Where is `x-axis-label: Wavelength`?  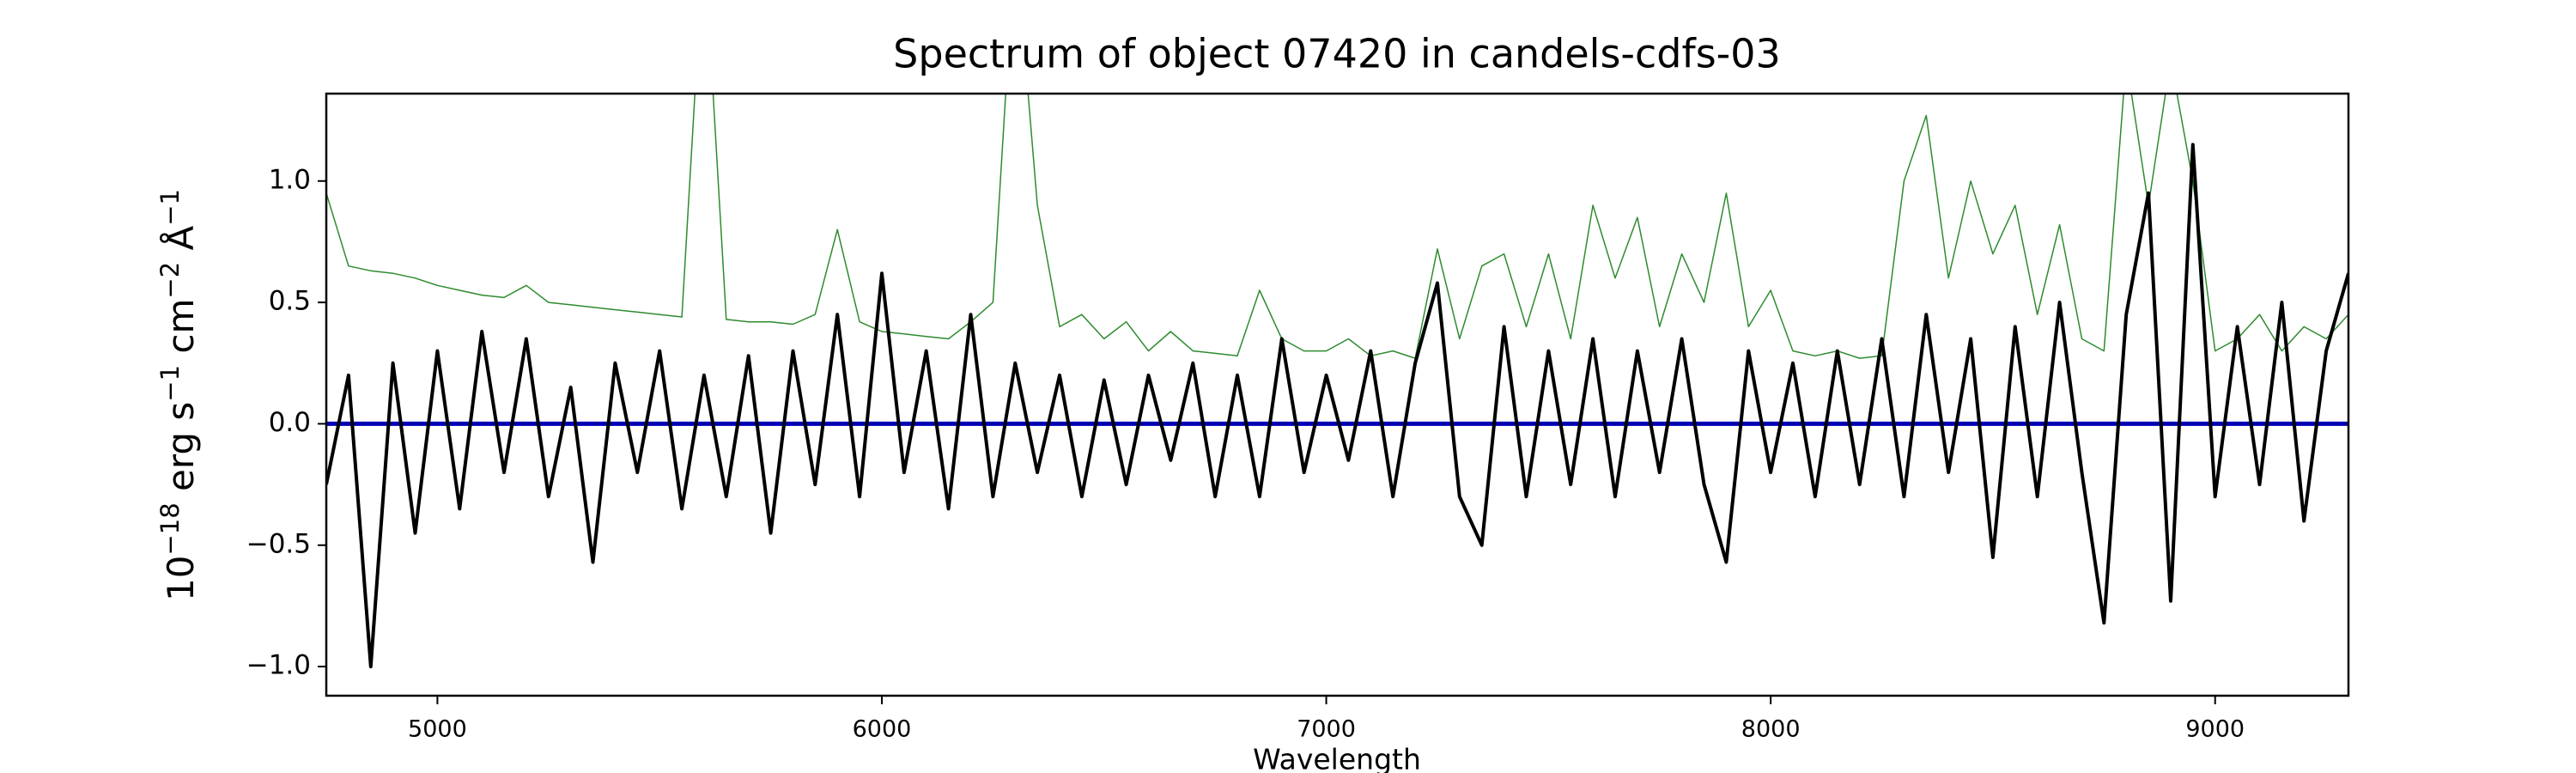 x-axis-label: Wavelength is located at coordinates (1337, 758).